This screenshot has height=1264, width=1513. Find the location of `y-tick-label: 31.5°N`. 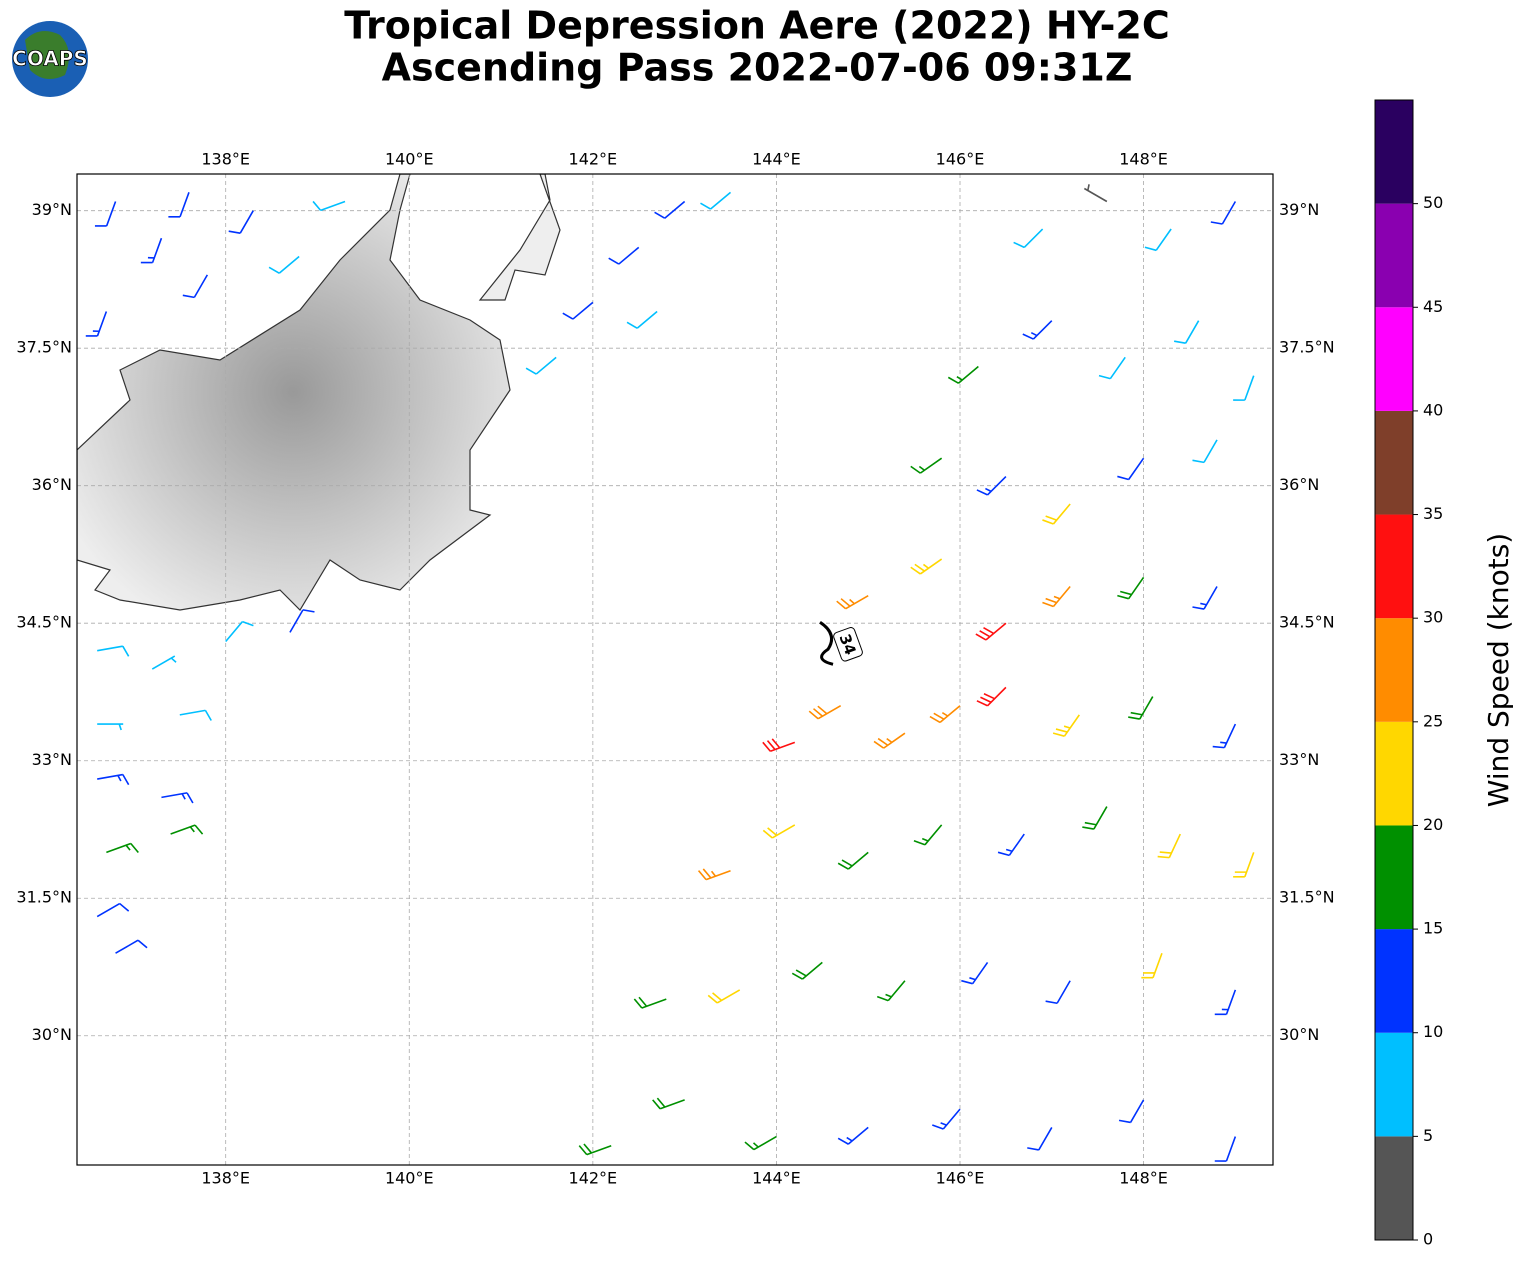

y-tick-label: 31.5°N is located at coordinates (44, 897).